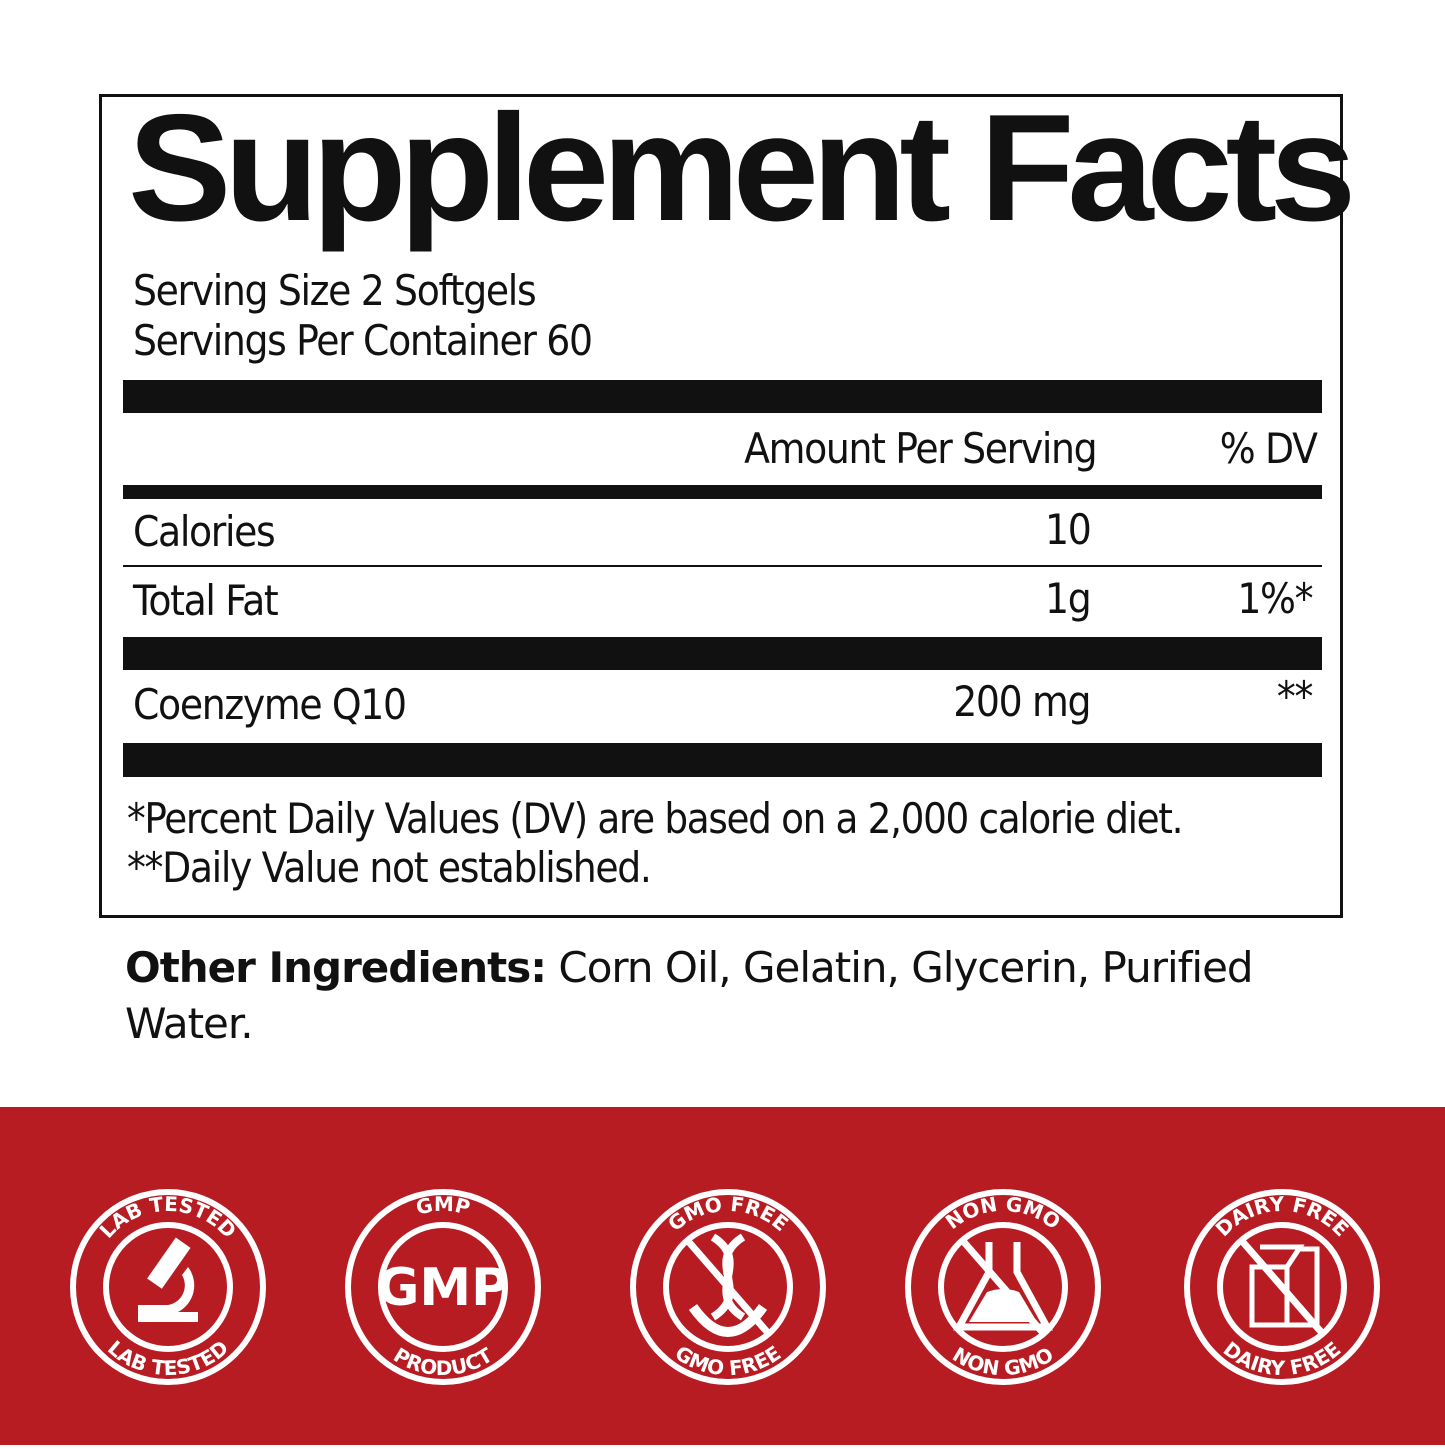 This screenshot has width=1445, height=1449. What do you see at coordinates (1269, 448) in the screenshot?
I see `header-dv: % DV` at bounding box center [1269, 448].